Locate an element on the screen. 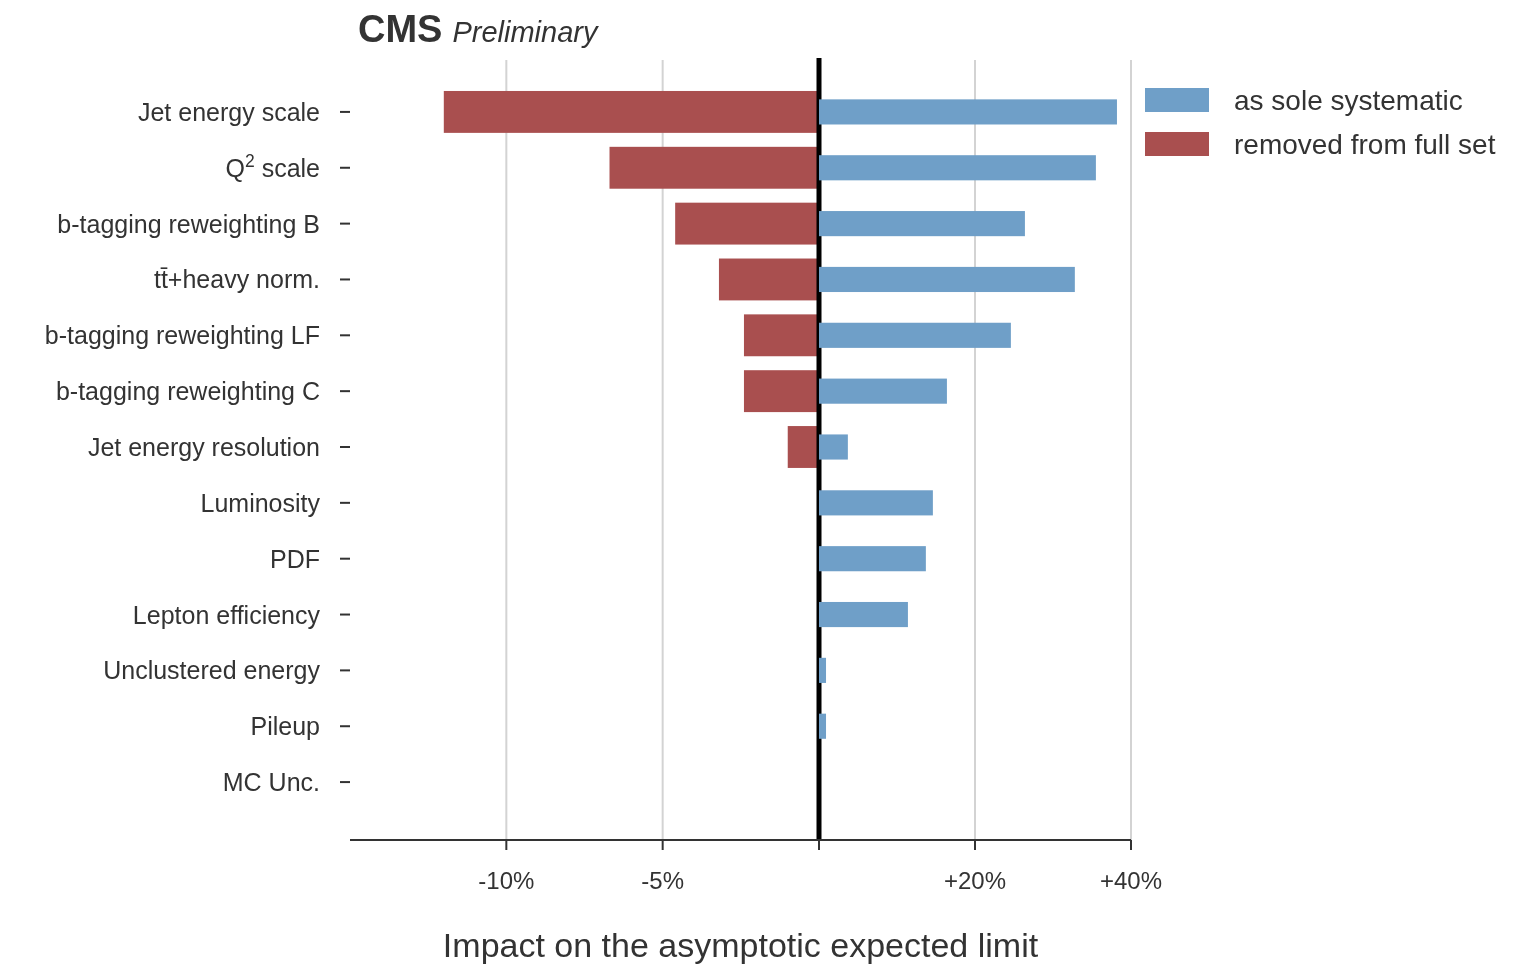 The image size is (1538, 967). x-tick-label: +20% is located at coordinates (975, 880).